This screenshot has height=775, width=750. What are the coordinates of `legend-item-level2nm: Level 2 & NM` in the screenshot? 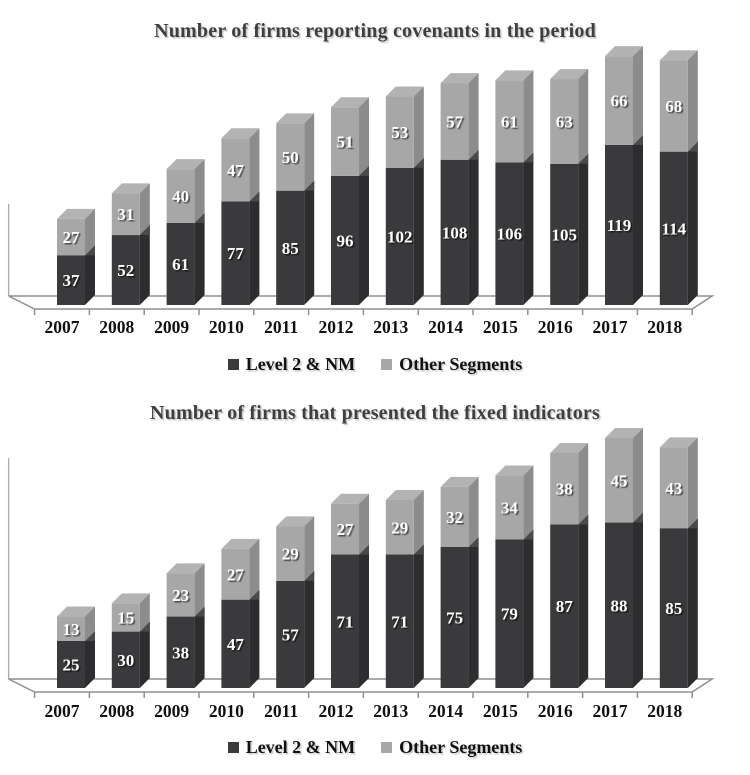 It's located at (291, 747).